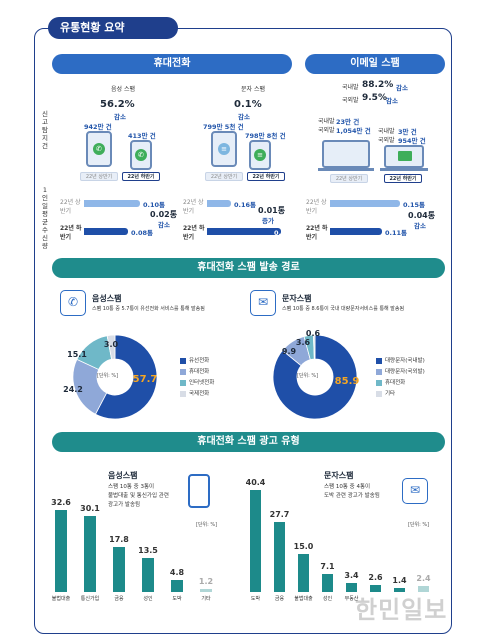 The image size is (482, 639). What do you see at coordinates (326, 130) in the screenshot?
I see `email-prev-foreign-label: 국외발` at bounding box center [326, 130].